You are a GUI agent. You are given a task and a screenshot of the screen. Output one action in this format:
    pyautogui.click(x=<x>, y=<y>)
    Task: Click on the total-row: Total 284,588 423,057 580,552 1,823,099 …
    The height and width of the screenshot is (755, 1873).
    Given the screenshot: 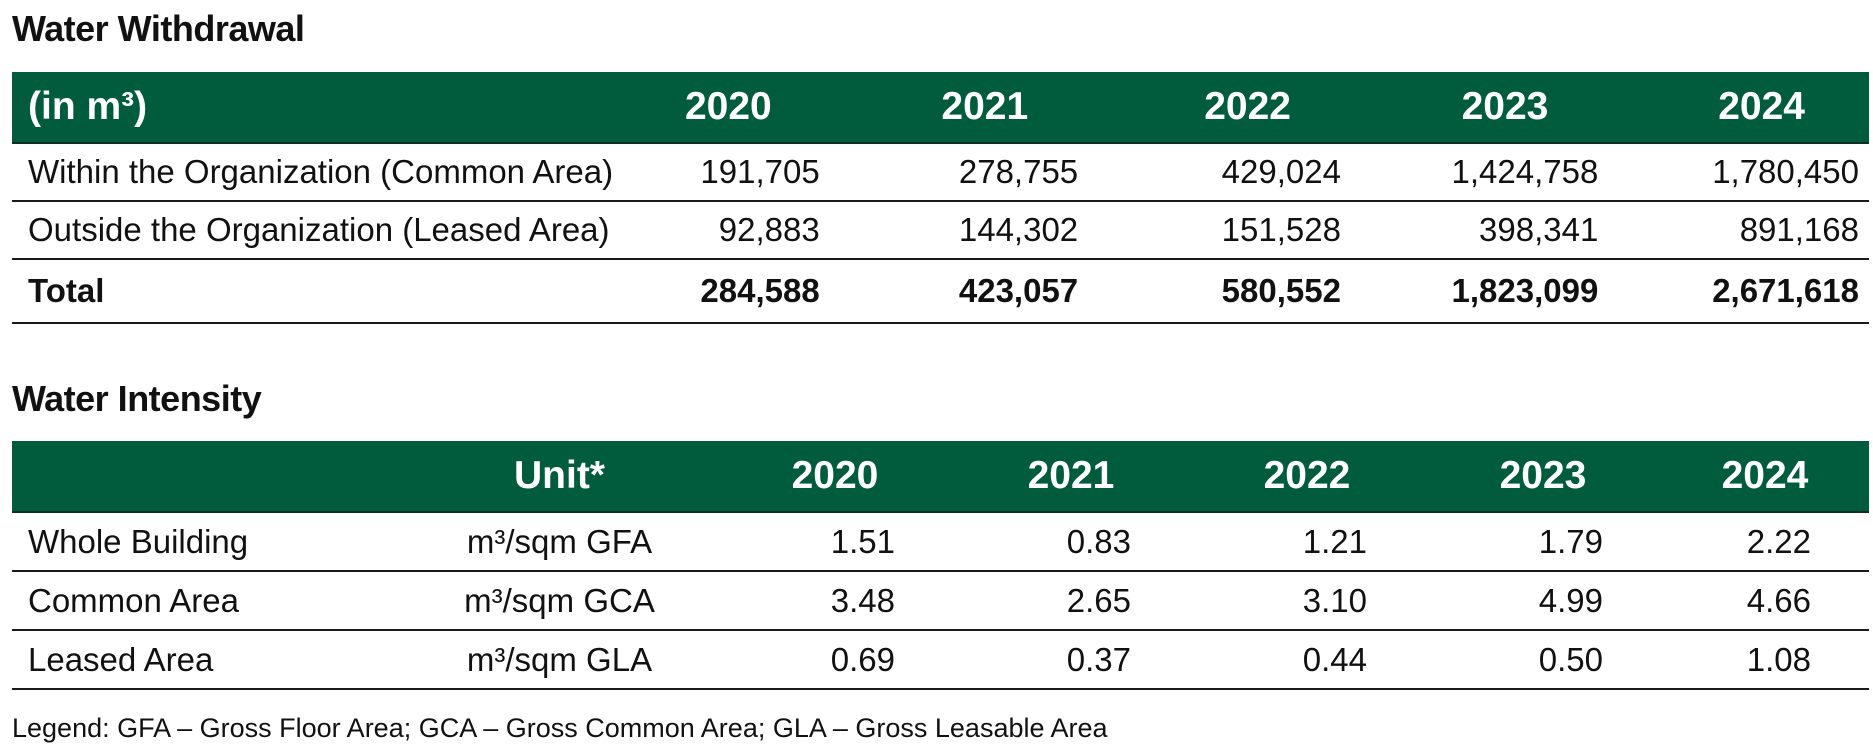 What is the action you would take?
    pyautogui.click(x=940, y=291)
    